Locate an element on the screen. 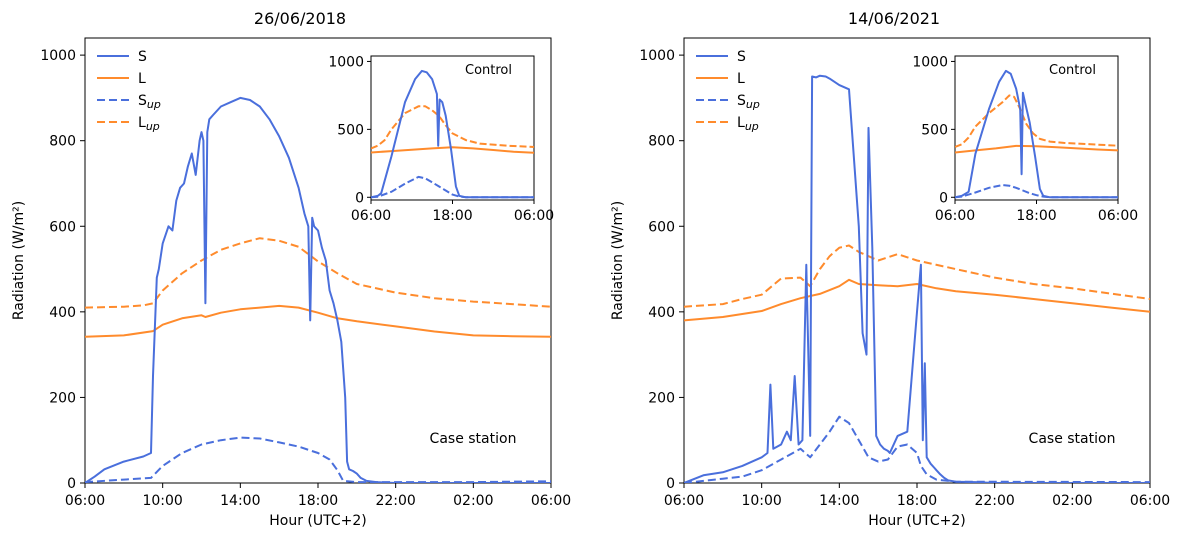 The image size is (1184, 560). chart-title: 26/06/2018 is located at coordinates (300, 18).